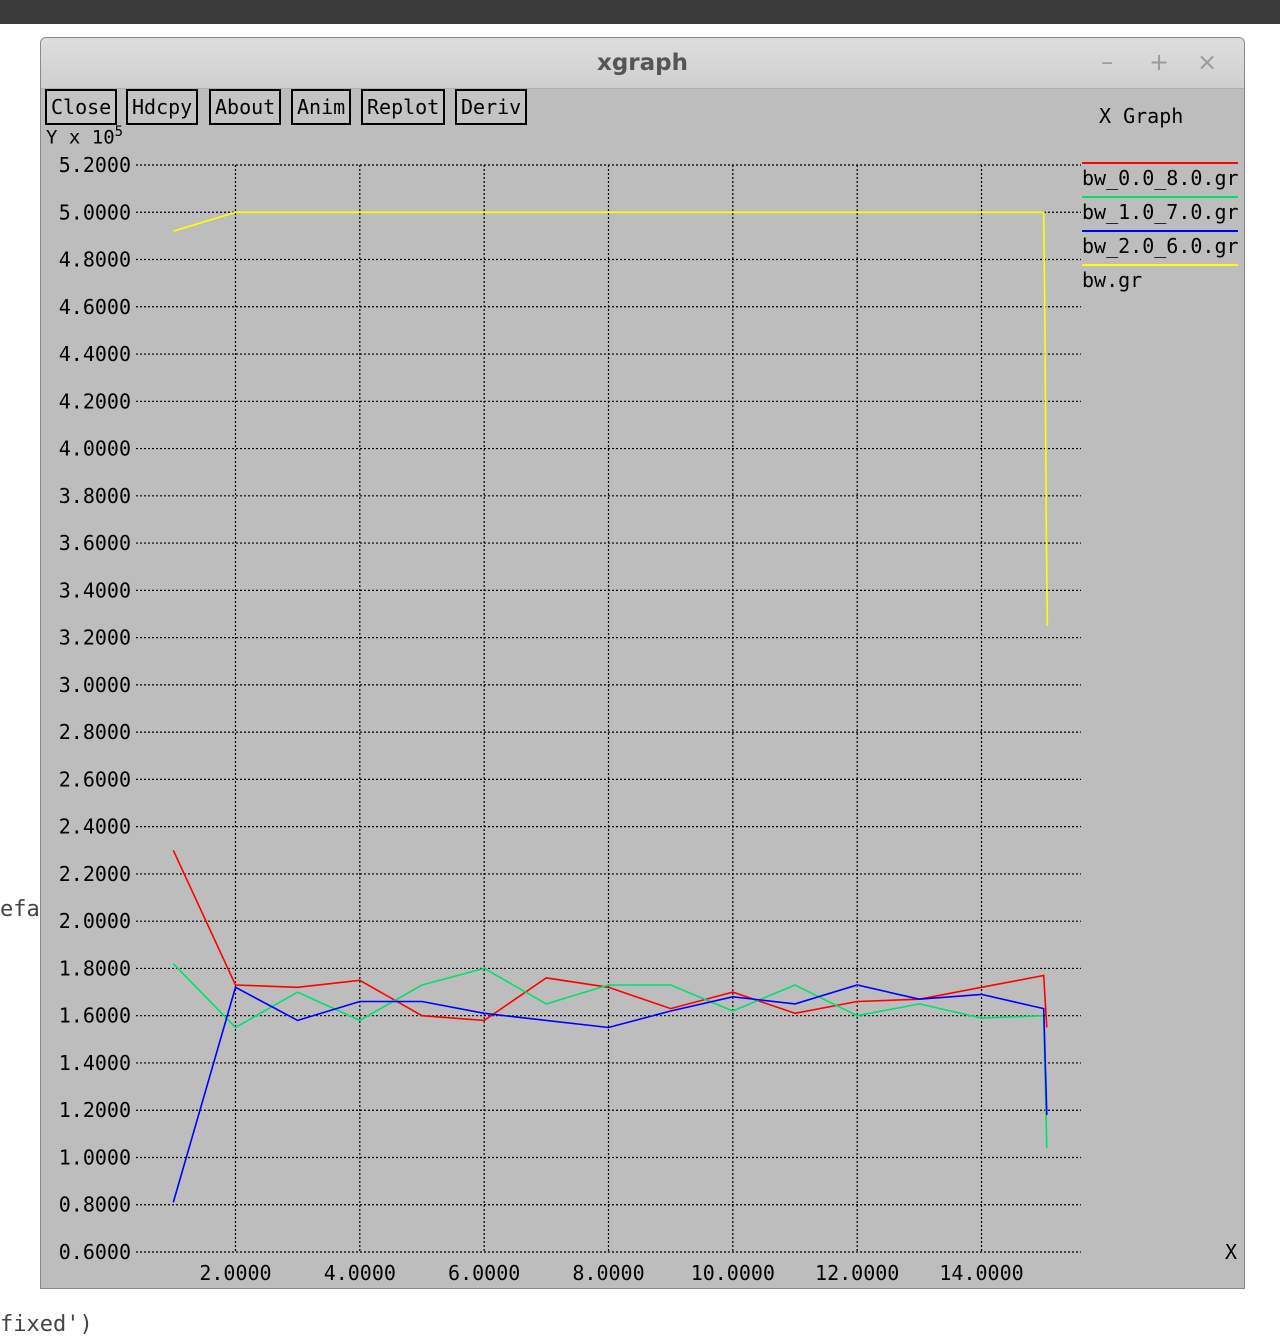 Image resolution: width=1280 pixels, height=1337 pixels. Describe the element at coordinates (95, 779) in the screenshot. I see `y-tick-label: 2.6000` at that location.